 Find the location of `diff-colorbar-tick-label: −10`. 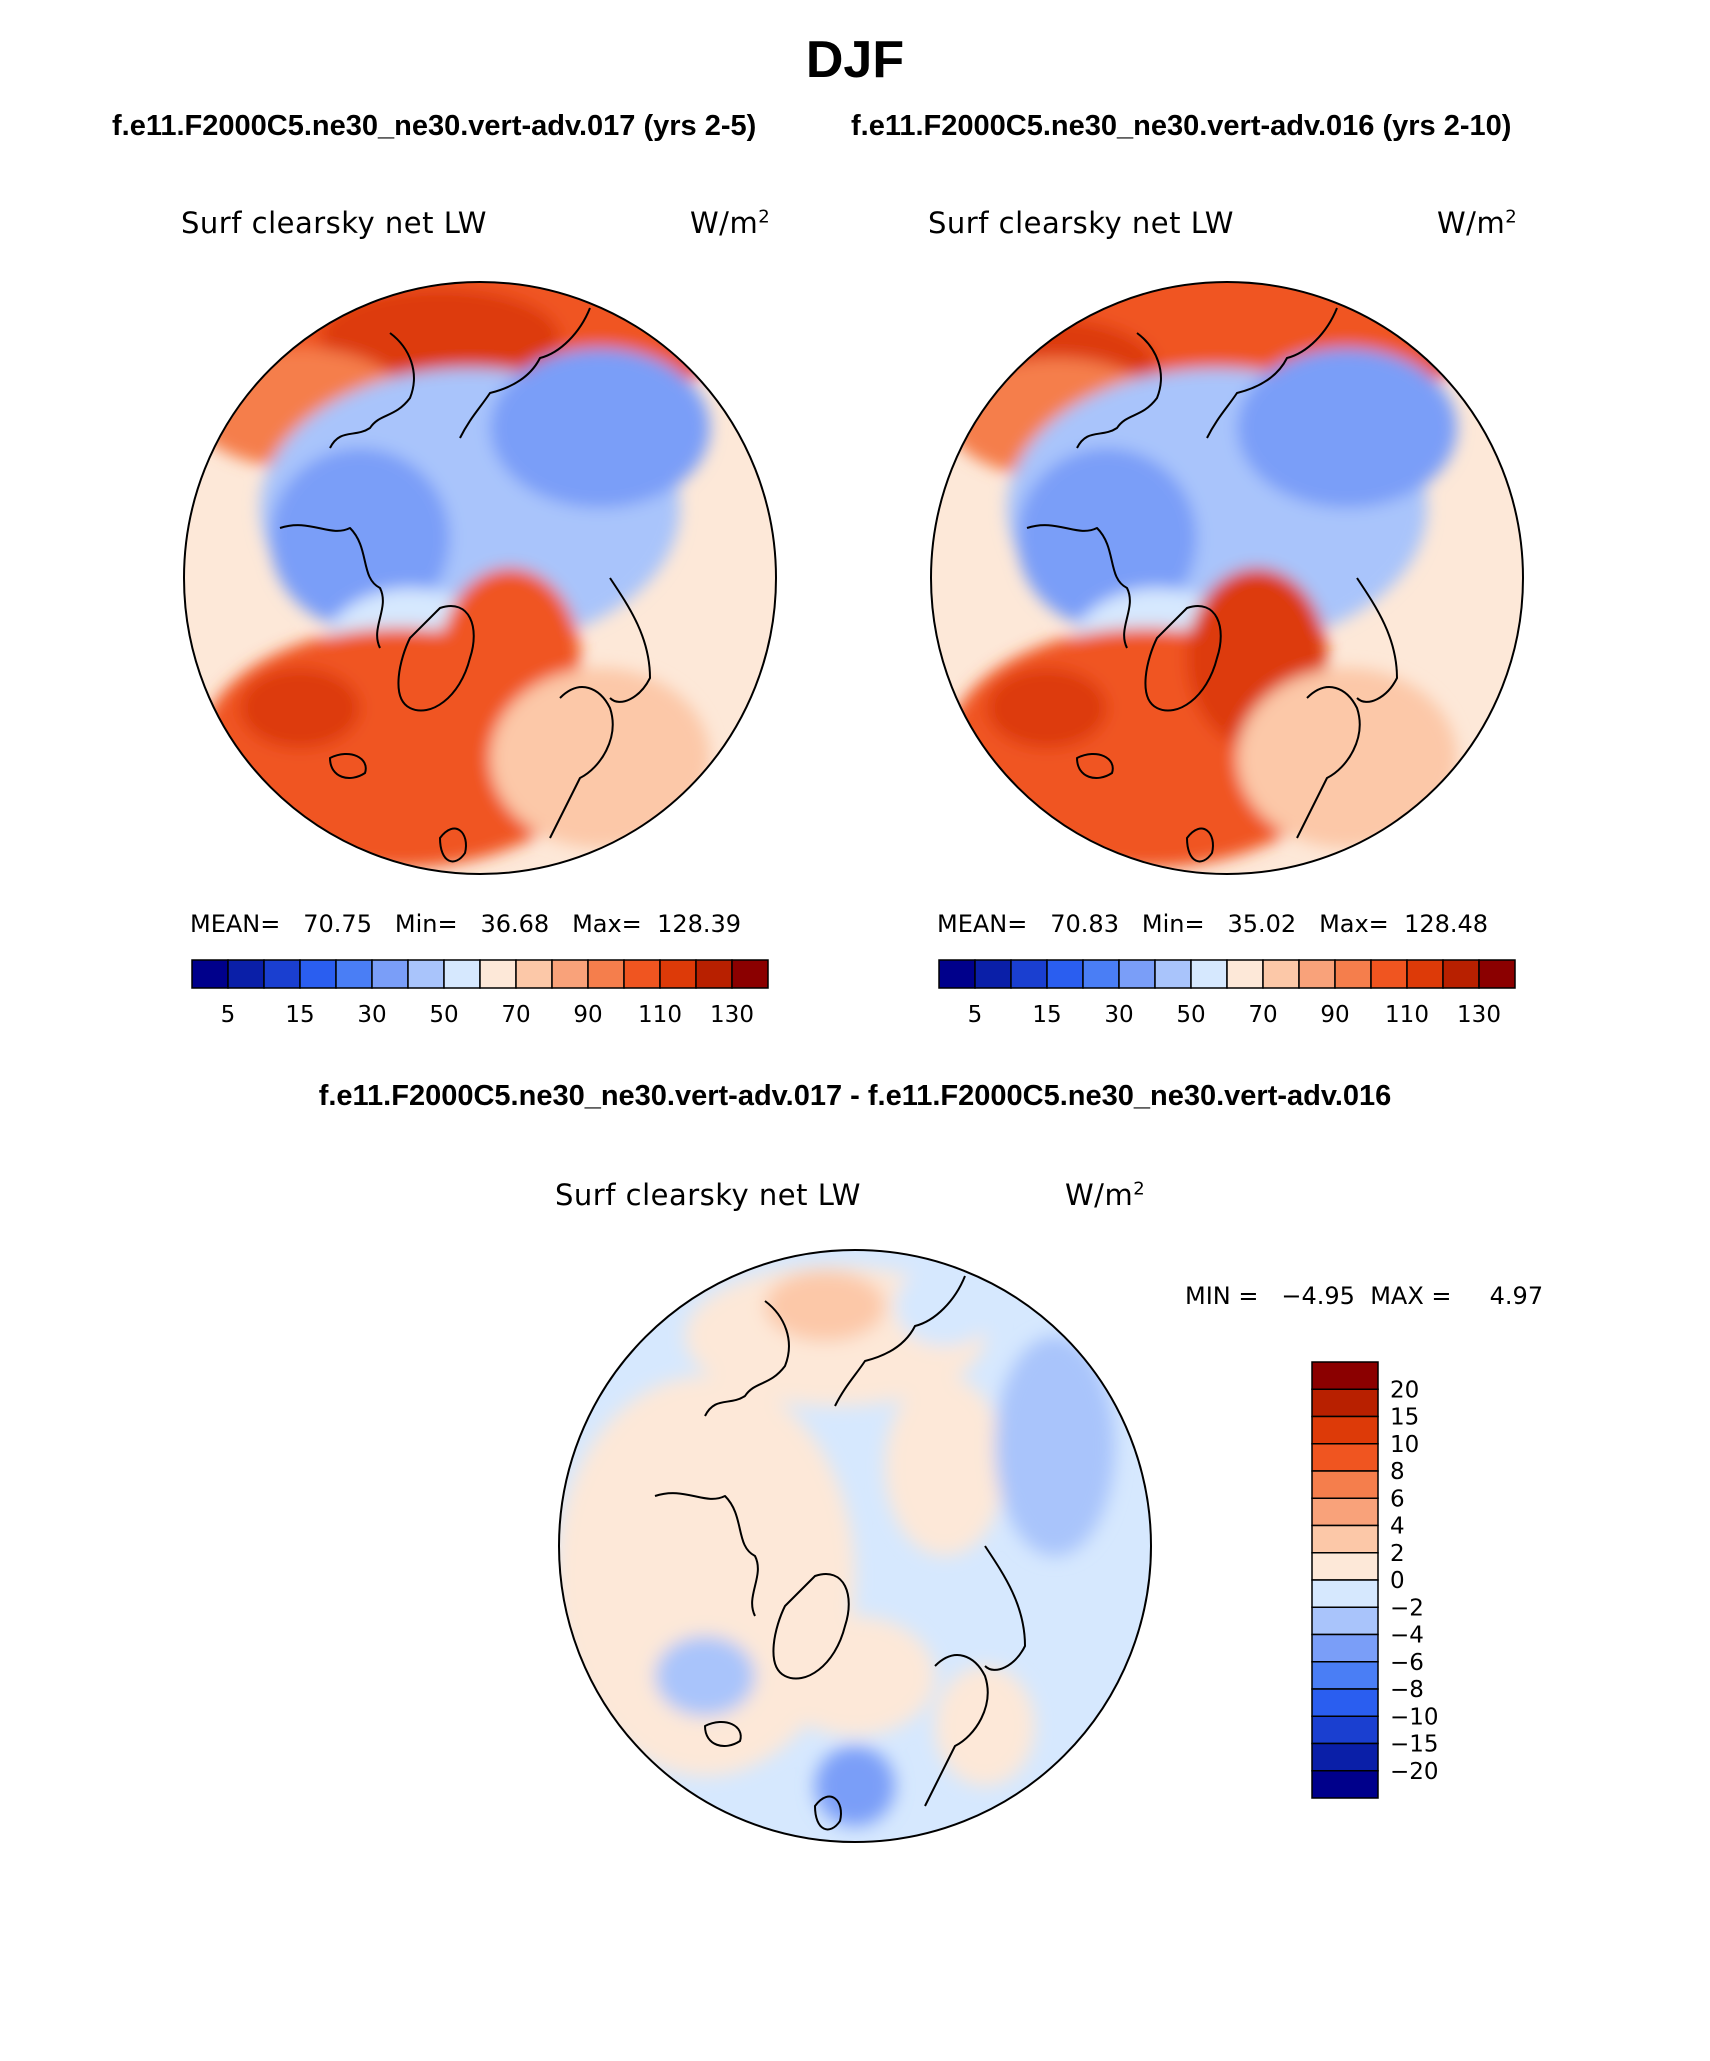

diff-colorbar-tick-label: −10 is located at coordinates (1414, 1717).